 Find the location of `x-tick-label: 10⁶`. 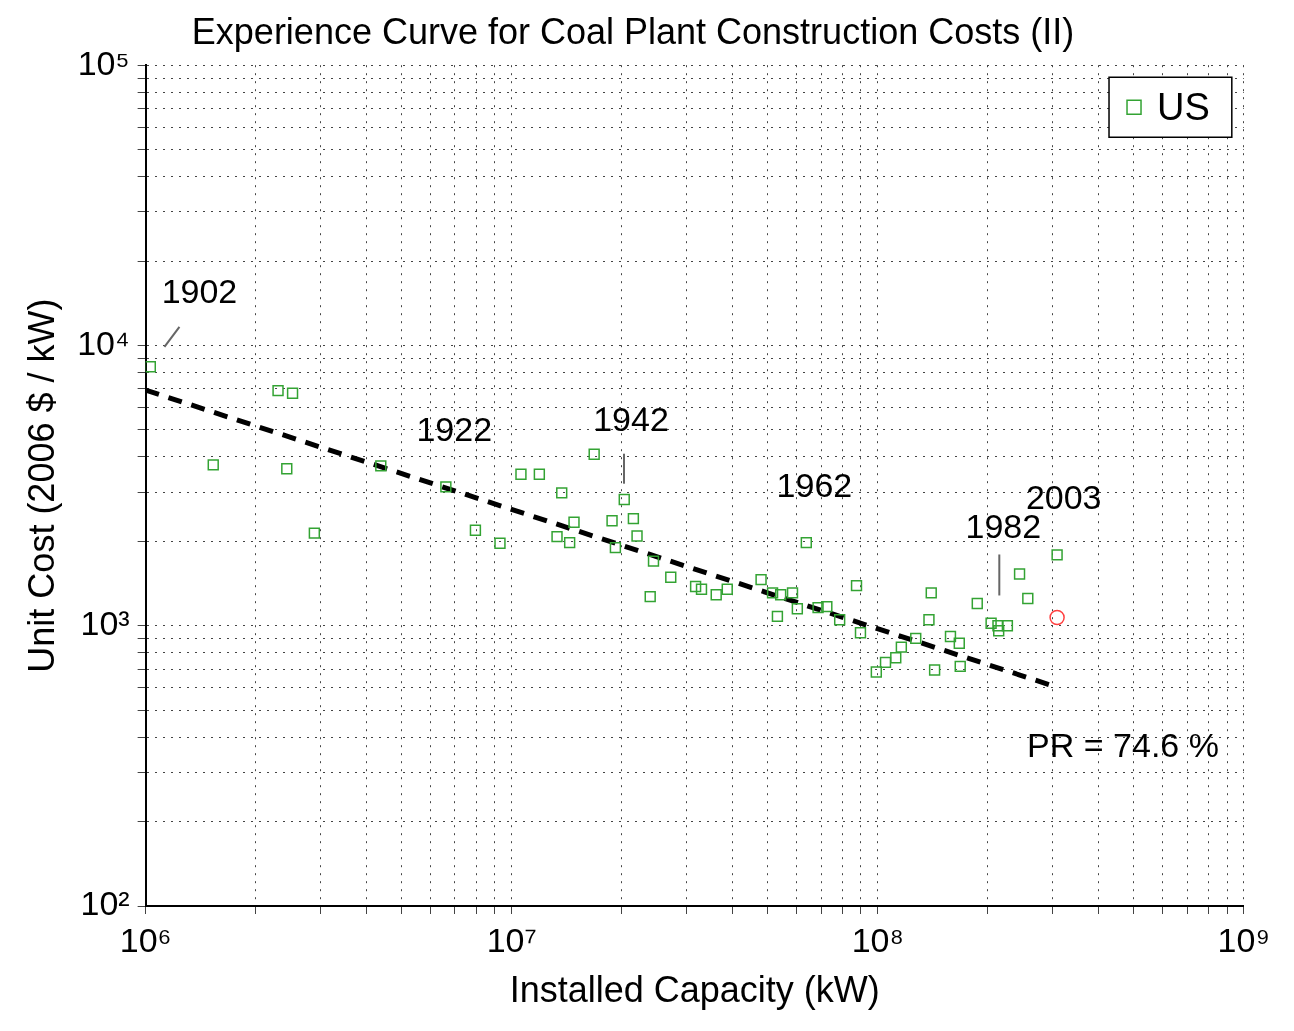

x-tick-label: 10⁶ is located at coordinates (145, 939).